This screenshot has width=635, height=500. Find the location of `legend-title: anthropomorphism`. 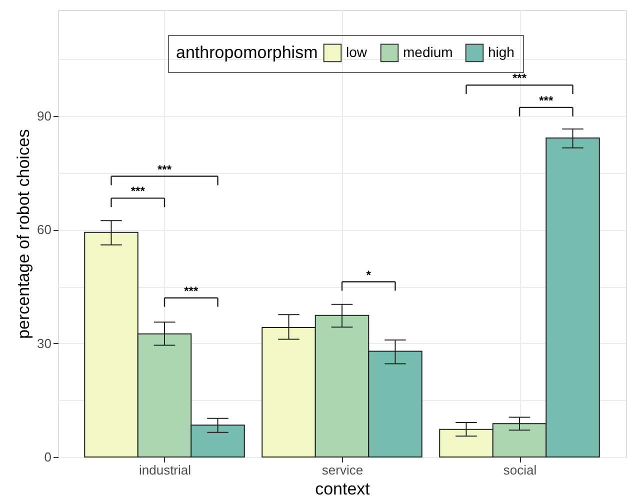

legend-title: anthropomorphism is located at coordinates (247, 52).